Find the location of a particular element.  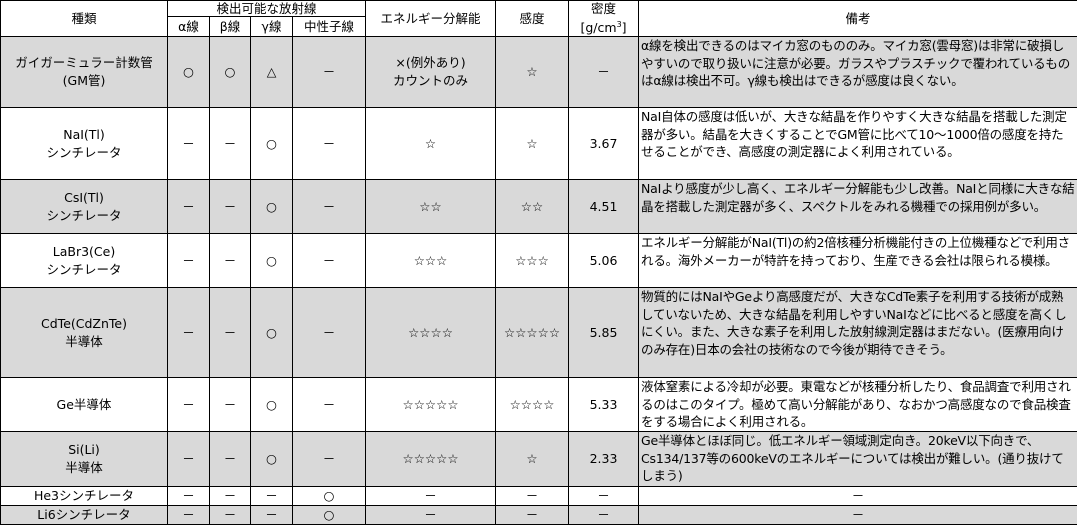

detector-name: Li6シンチレータ is located at coordinates (83, 514).